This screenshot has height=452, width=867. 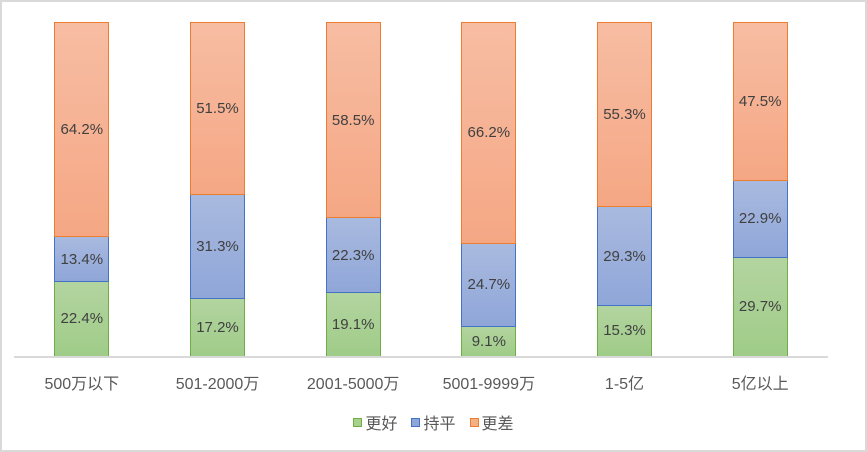 I want to click on data-label: 19.1%, so click(x=353, y=324).